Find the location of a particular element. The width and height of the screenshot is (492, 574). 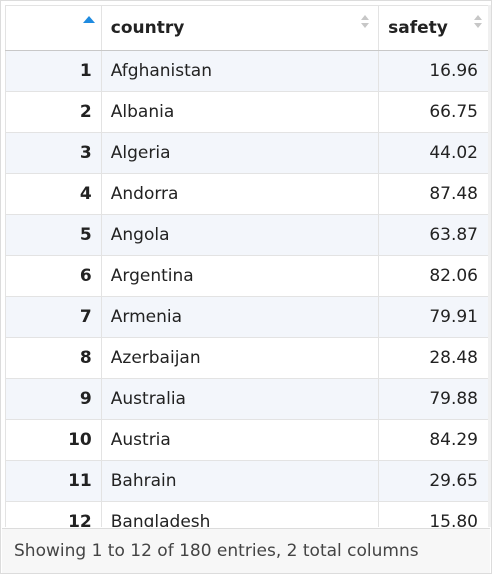

table-row: 9 Australia 79.88 is located at coordinates (248, 399).